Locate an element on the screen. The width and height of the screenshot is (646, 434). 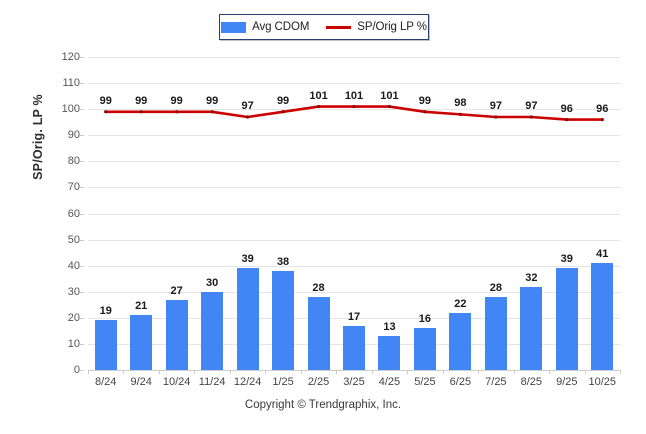
x-axis-tick-label: 10/24 is located at coordinates (176, 382).